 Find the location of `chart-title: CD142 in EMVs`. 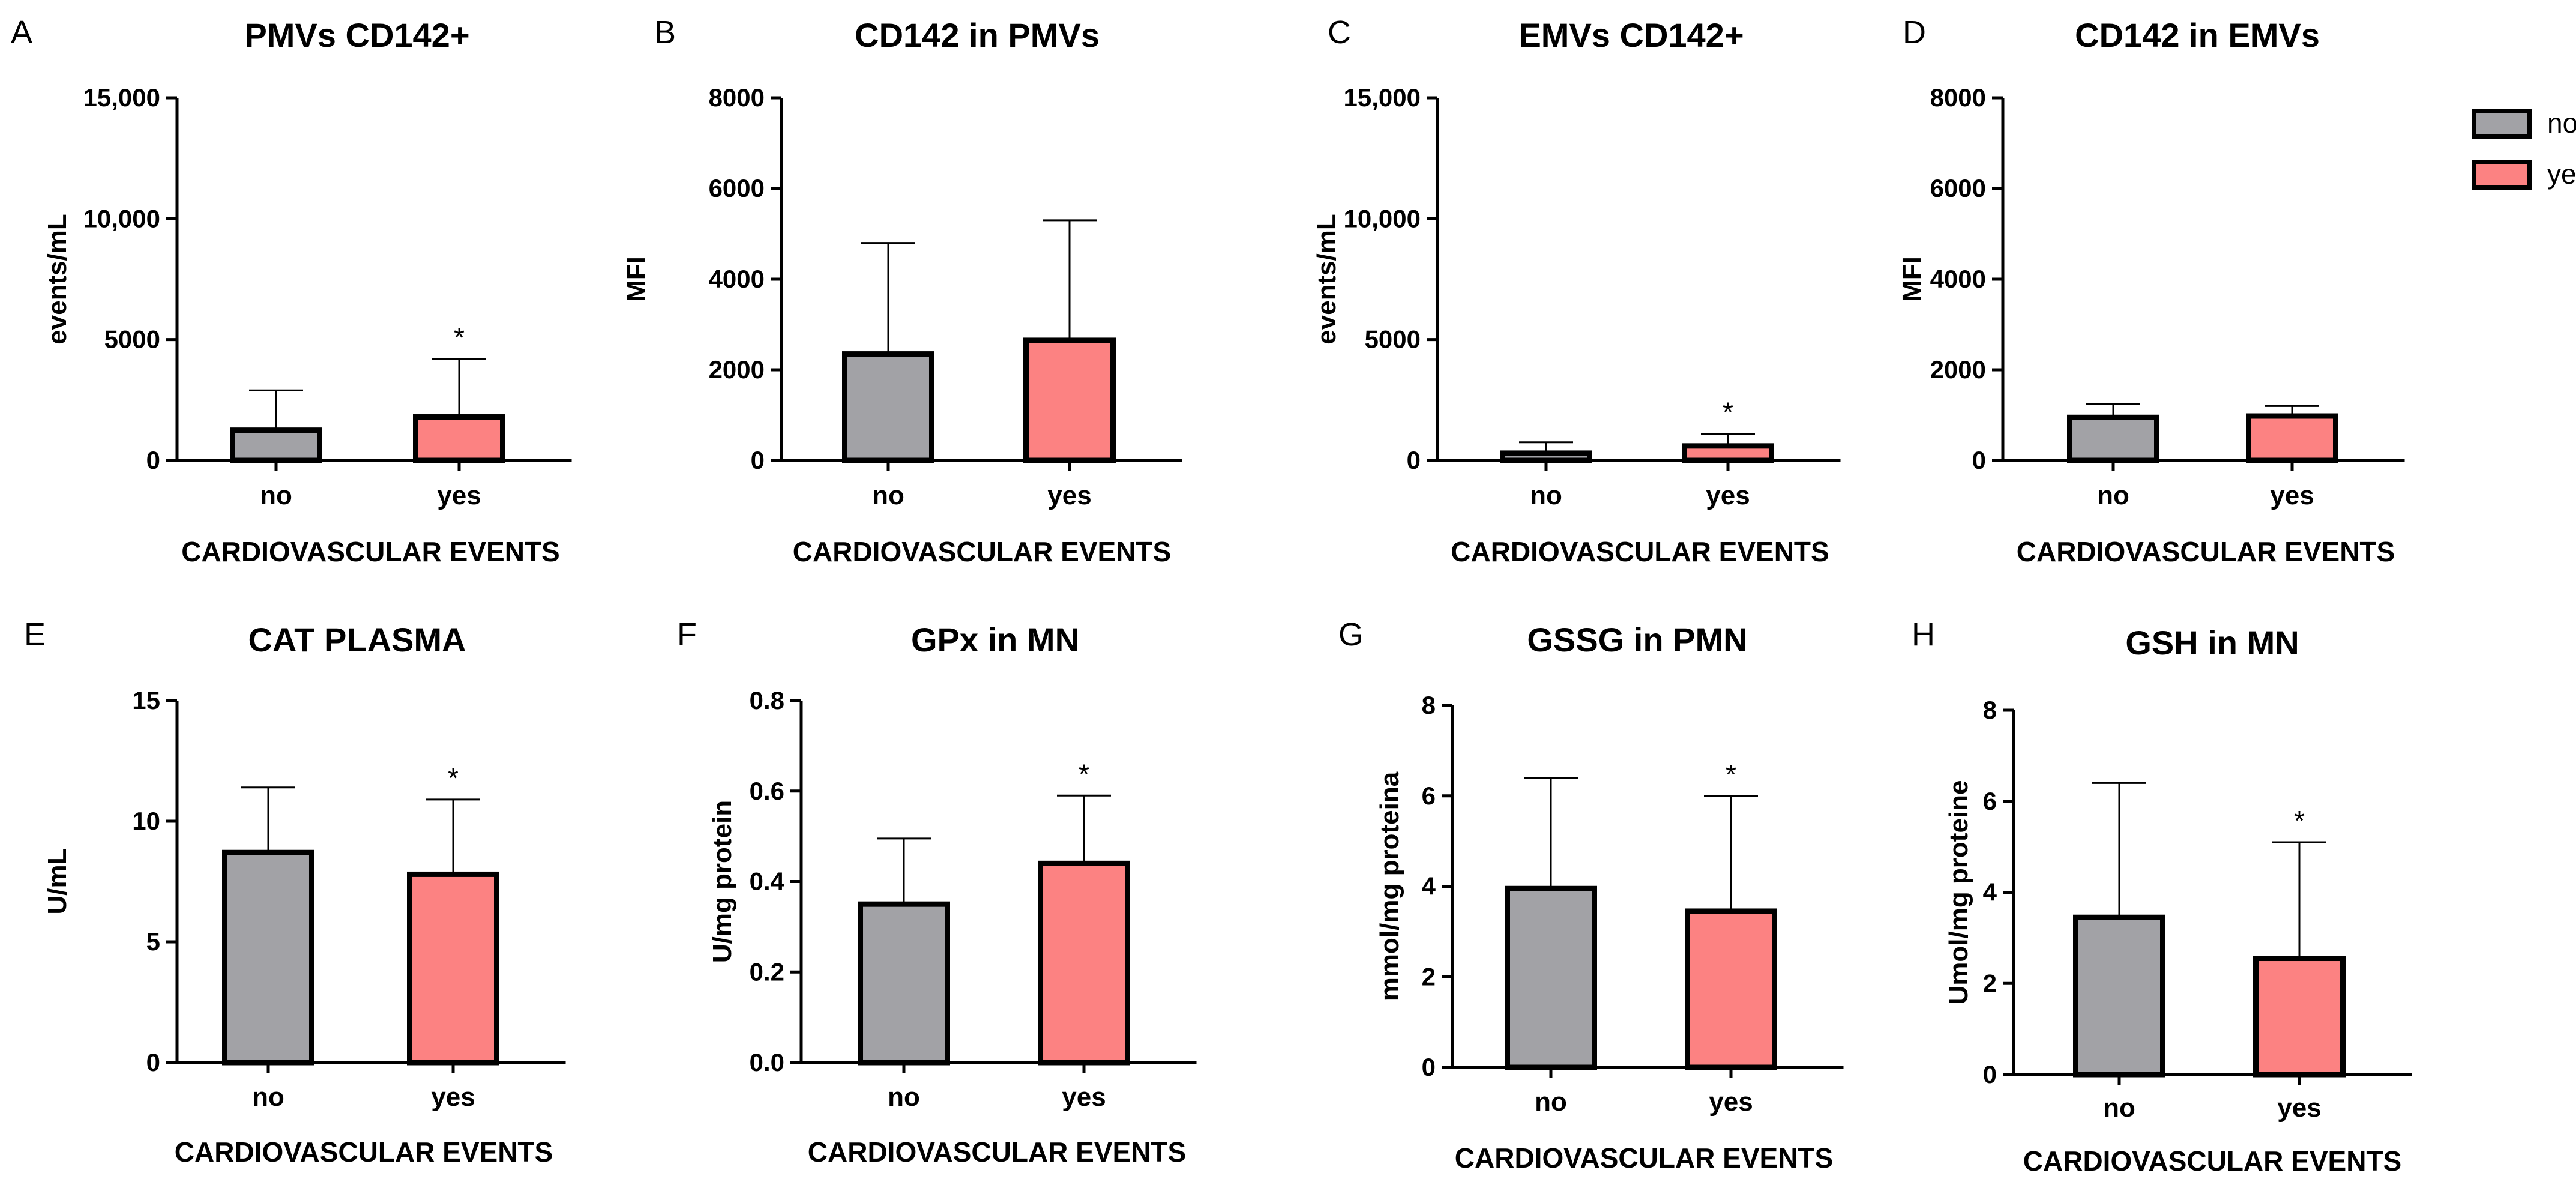

chart-title: CD142 in EMVs is located at coordinates (2197, 35).